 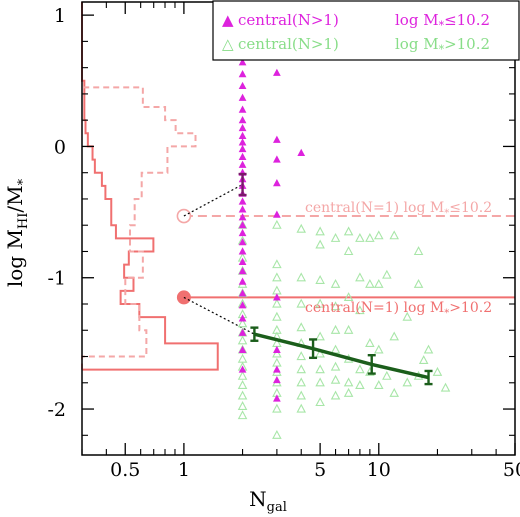 I want to click on legend-mass-green-rel: >10.2, so click(x=467, y=44).